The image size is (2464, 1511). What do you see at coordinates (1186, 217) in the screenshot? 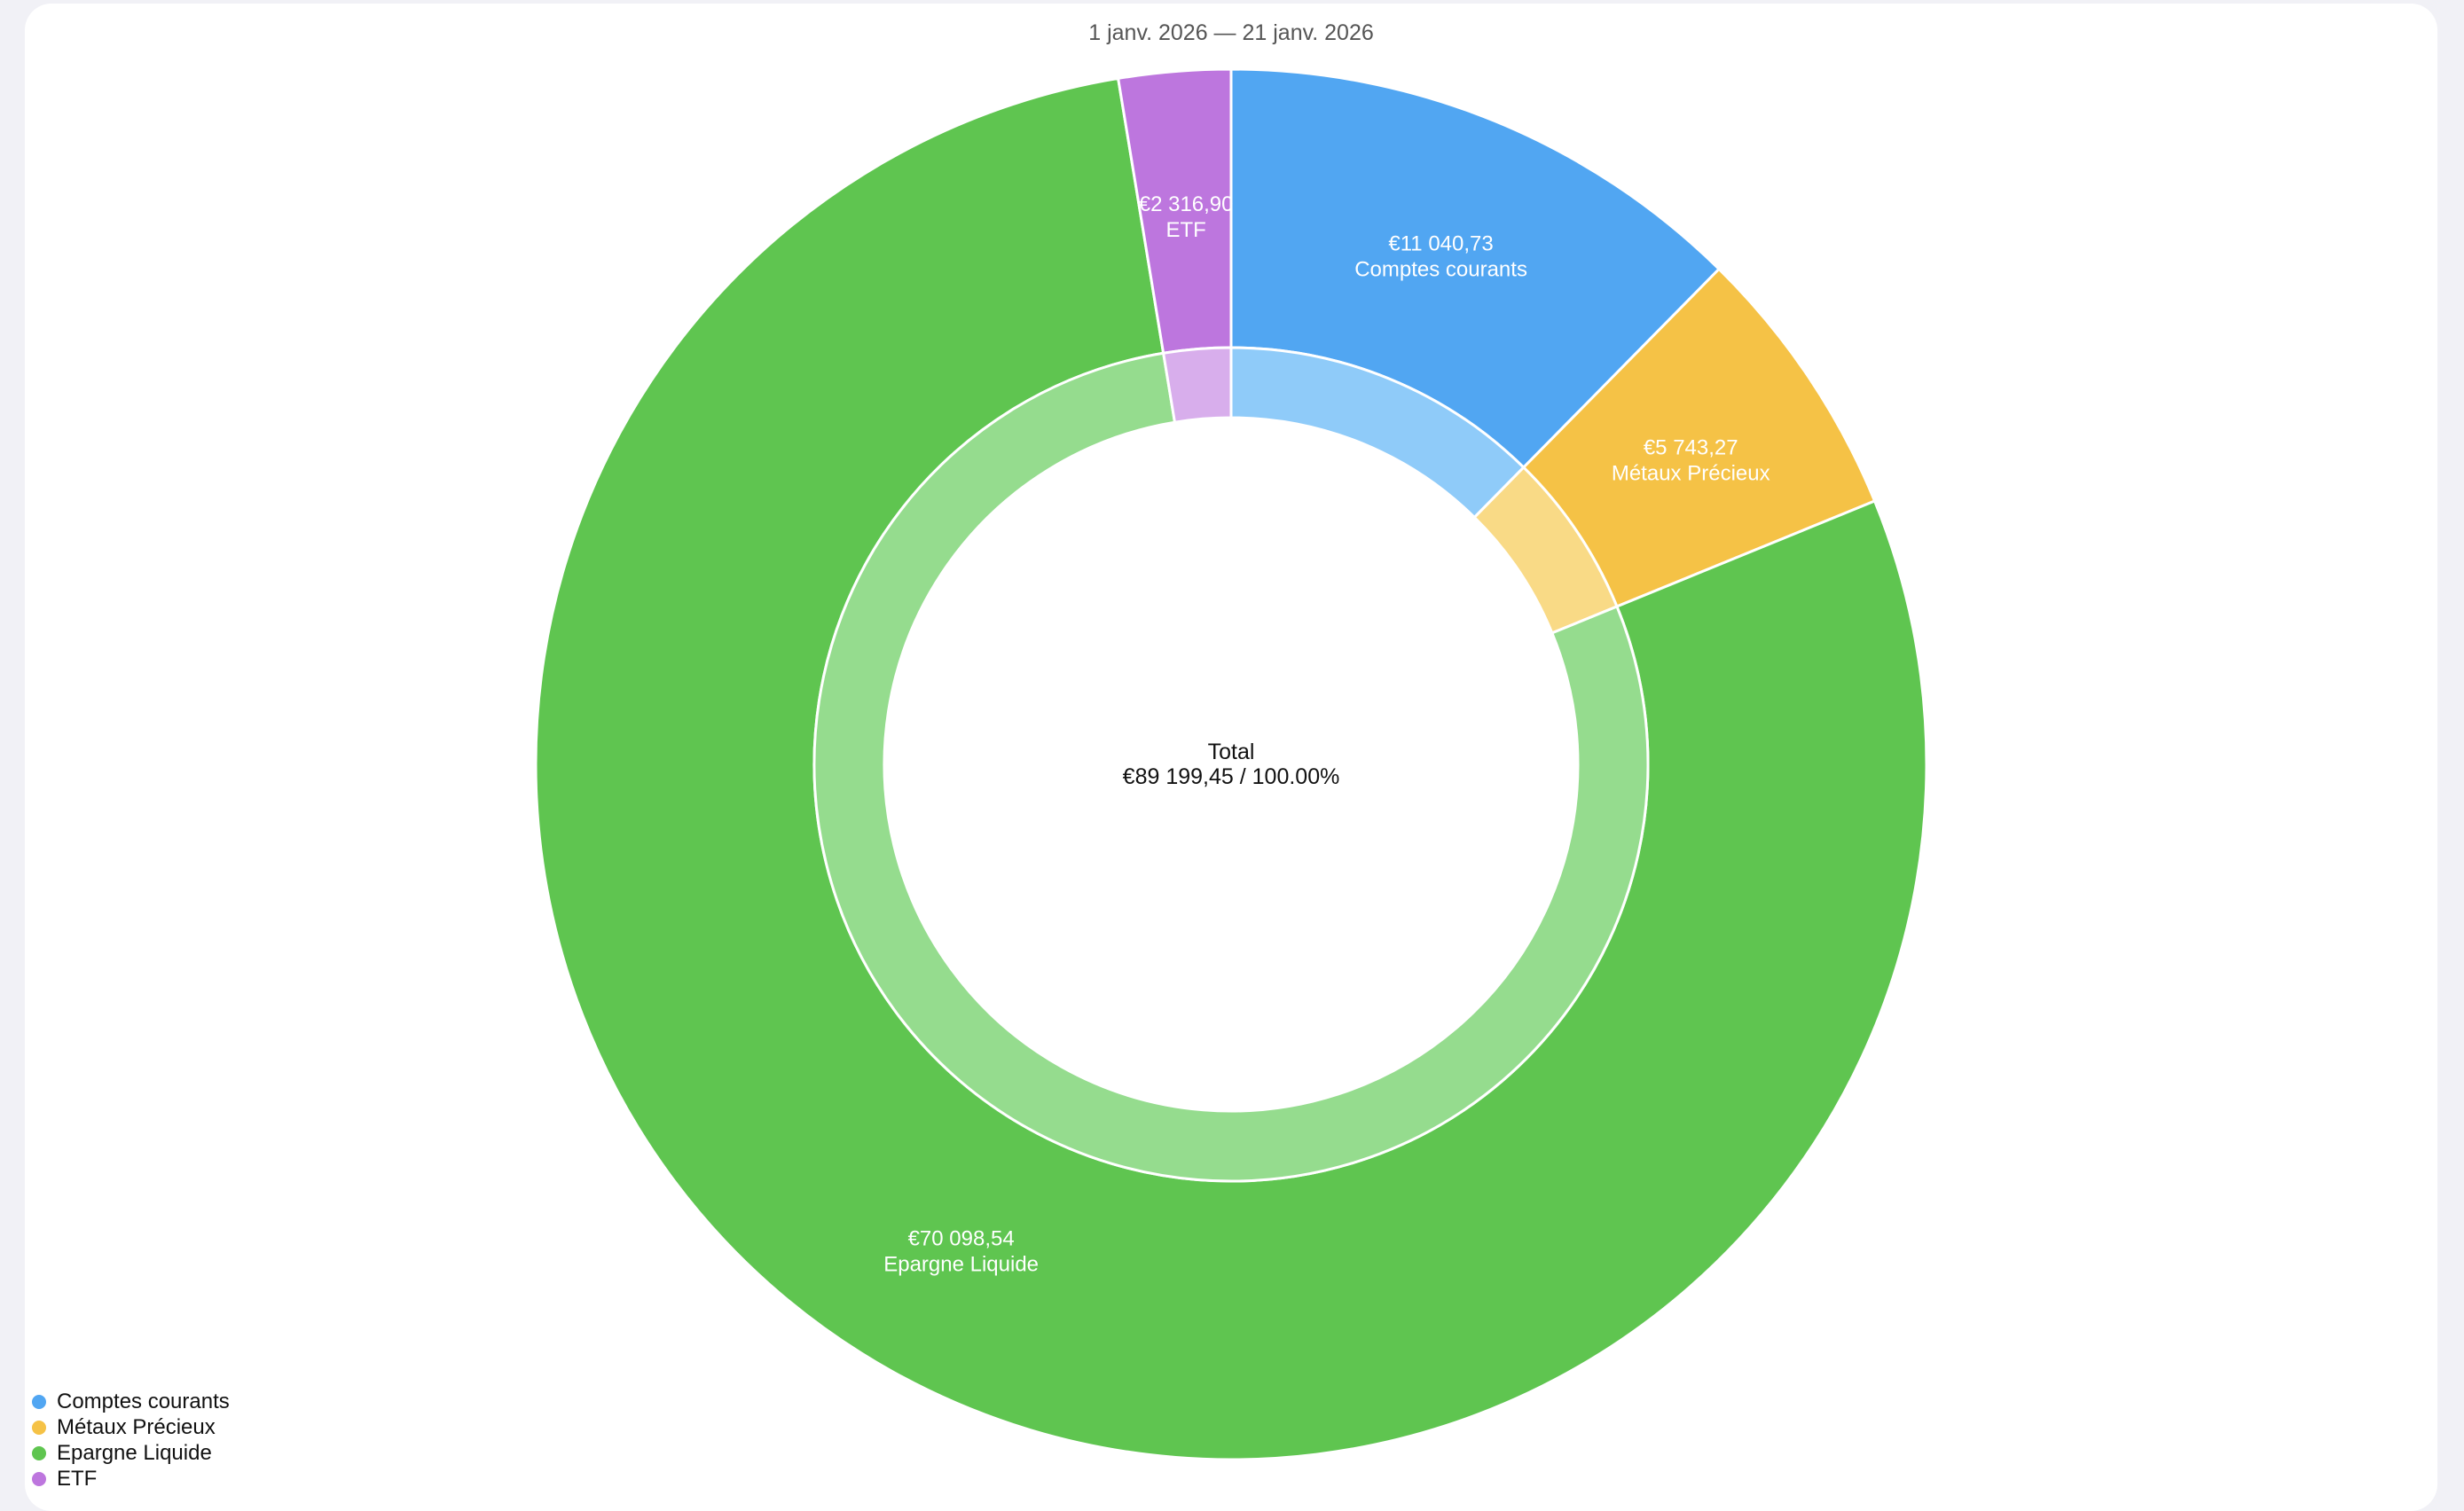
I see `slice-label-etf: €2 316,90 ETF` at bounding box center [1186, 217].